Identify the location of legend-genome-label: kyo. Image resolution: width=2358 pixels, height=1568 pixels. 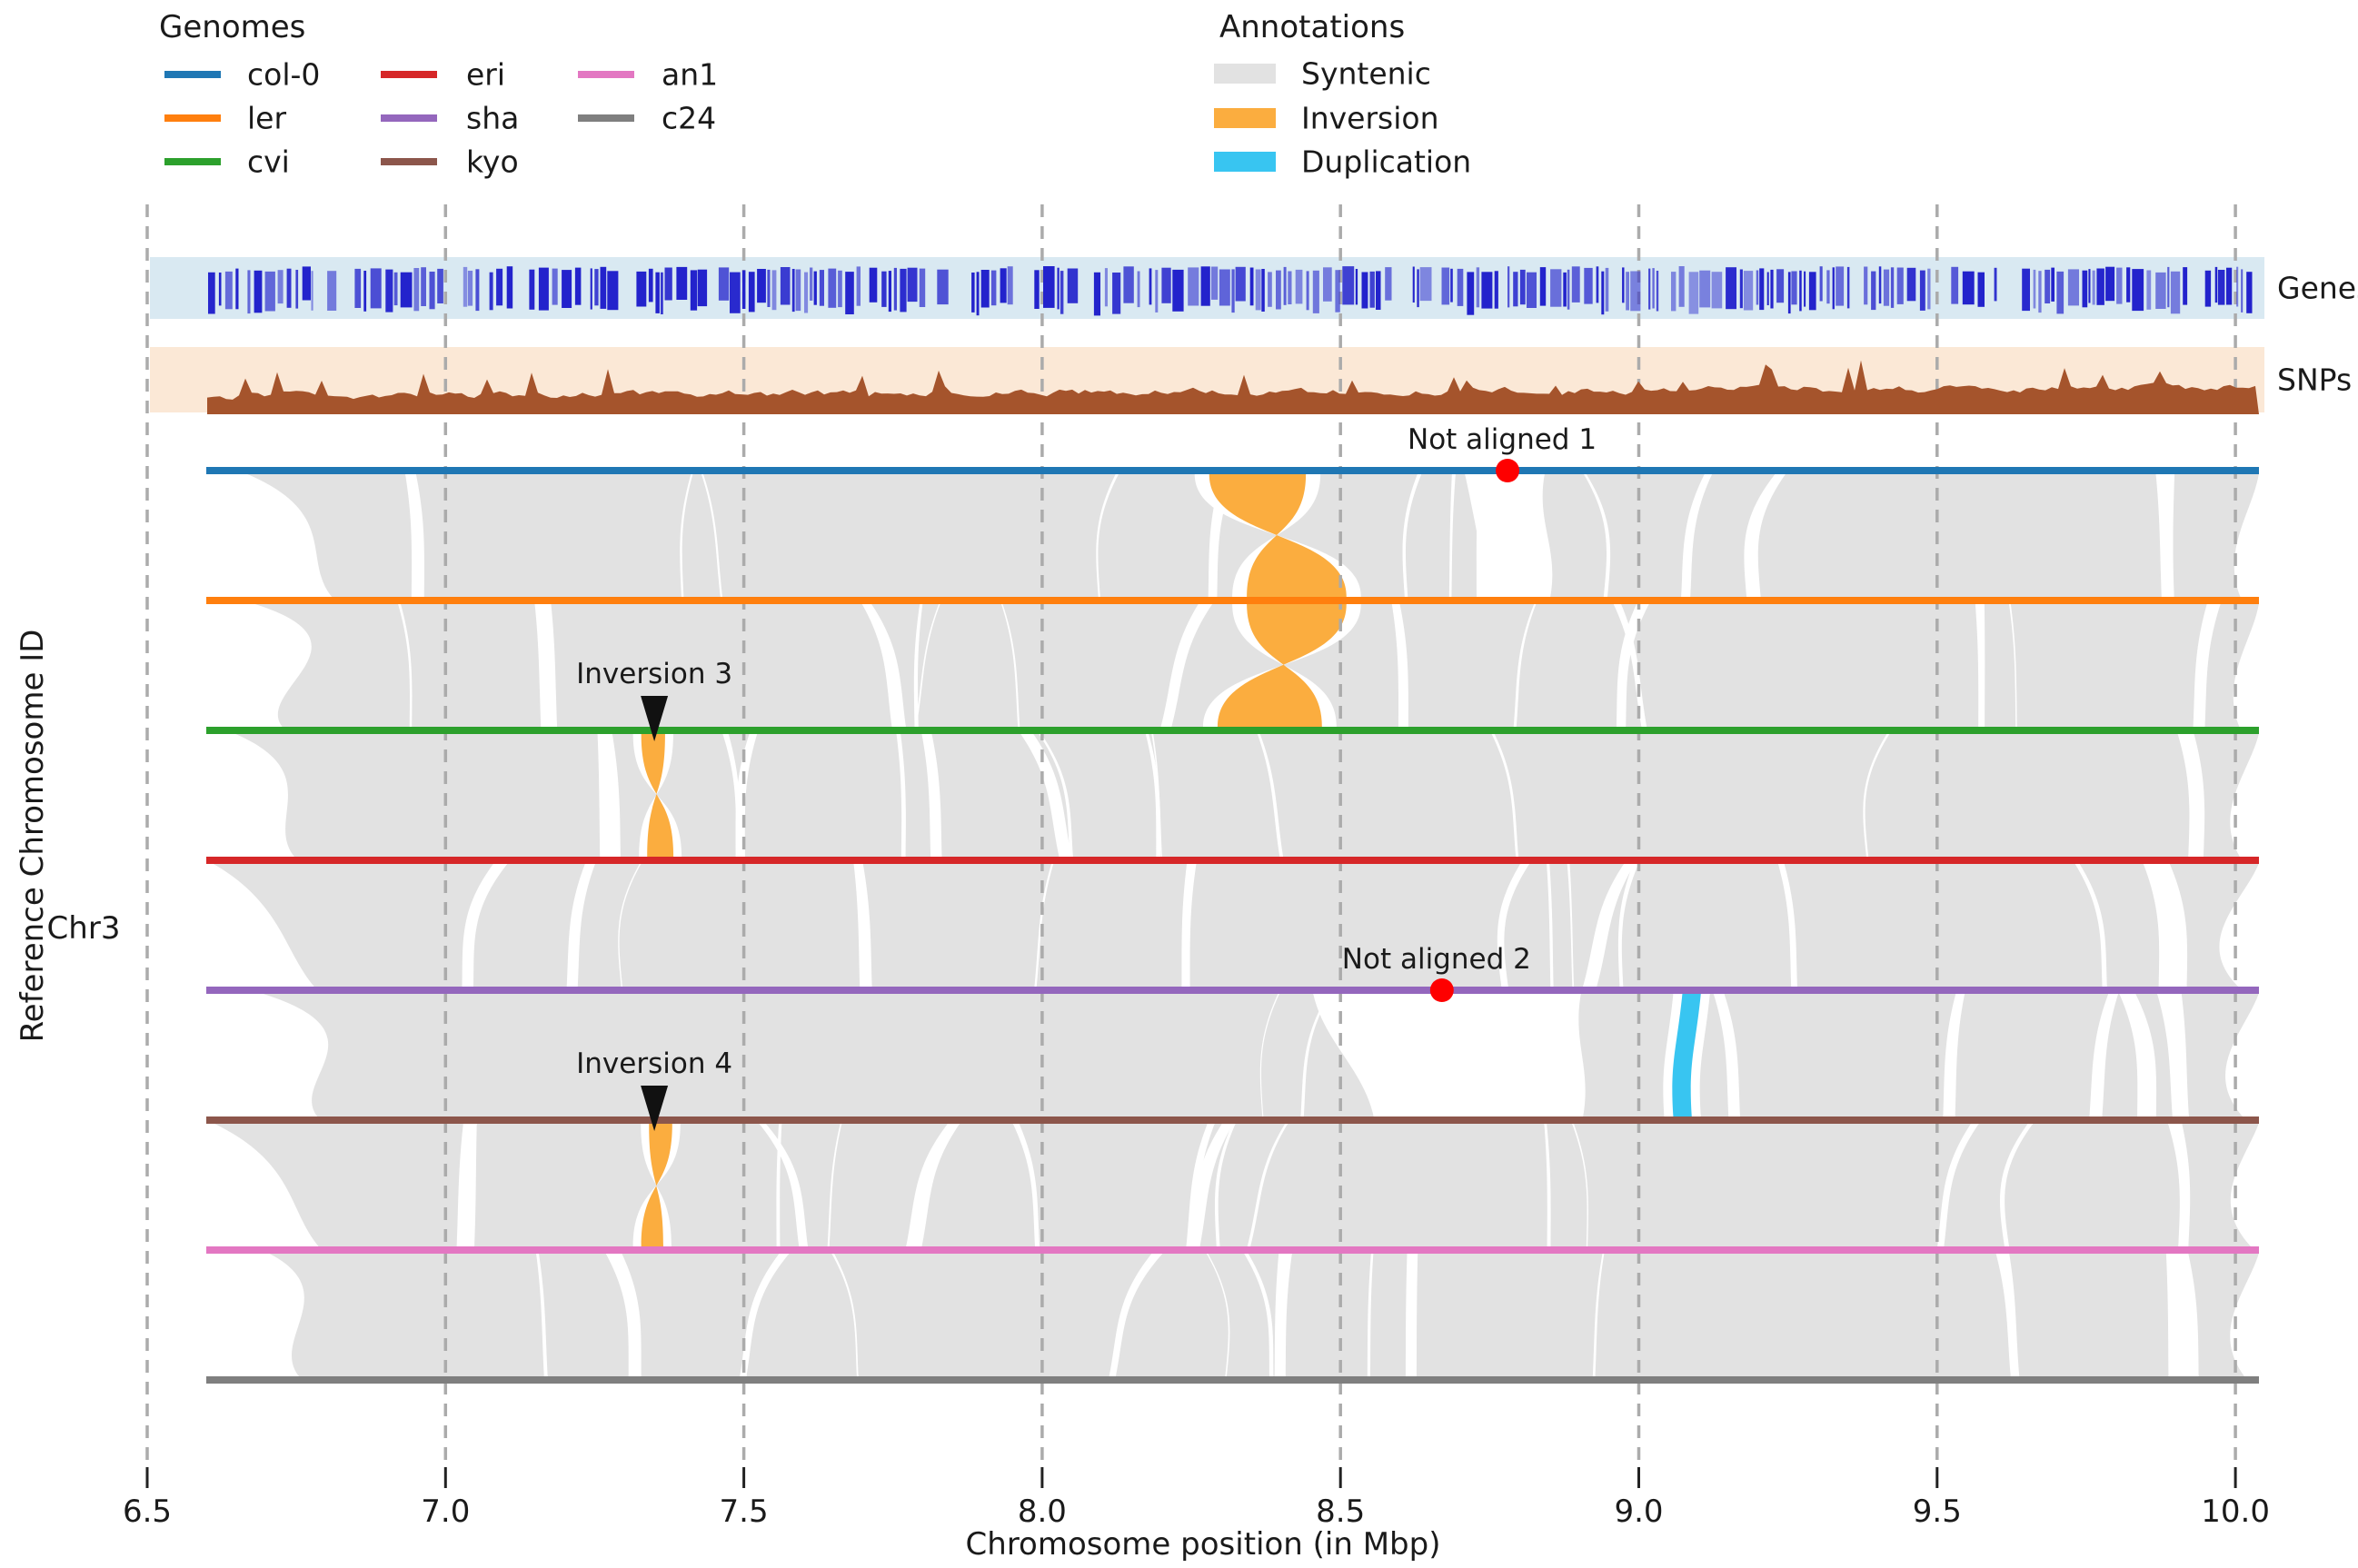
(492, 162).